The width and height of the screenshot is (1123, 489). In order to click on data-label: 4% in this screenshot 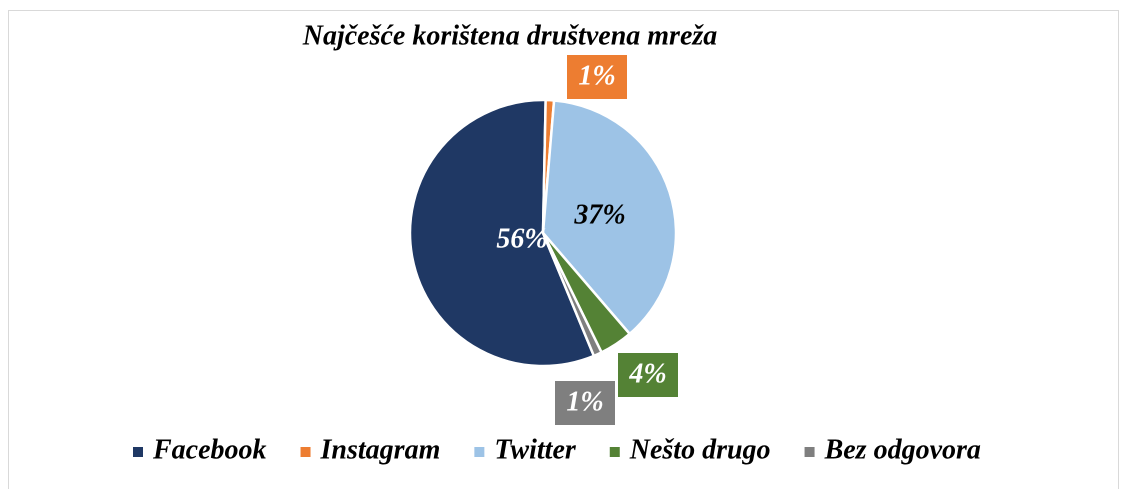, I will do `click(647, 373)`.